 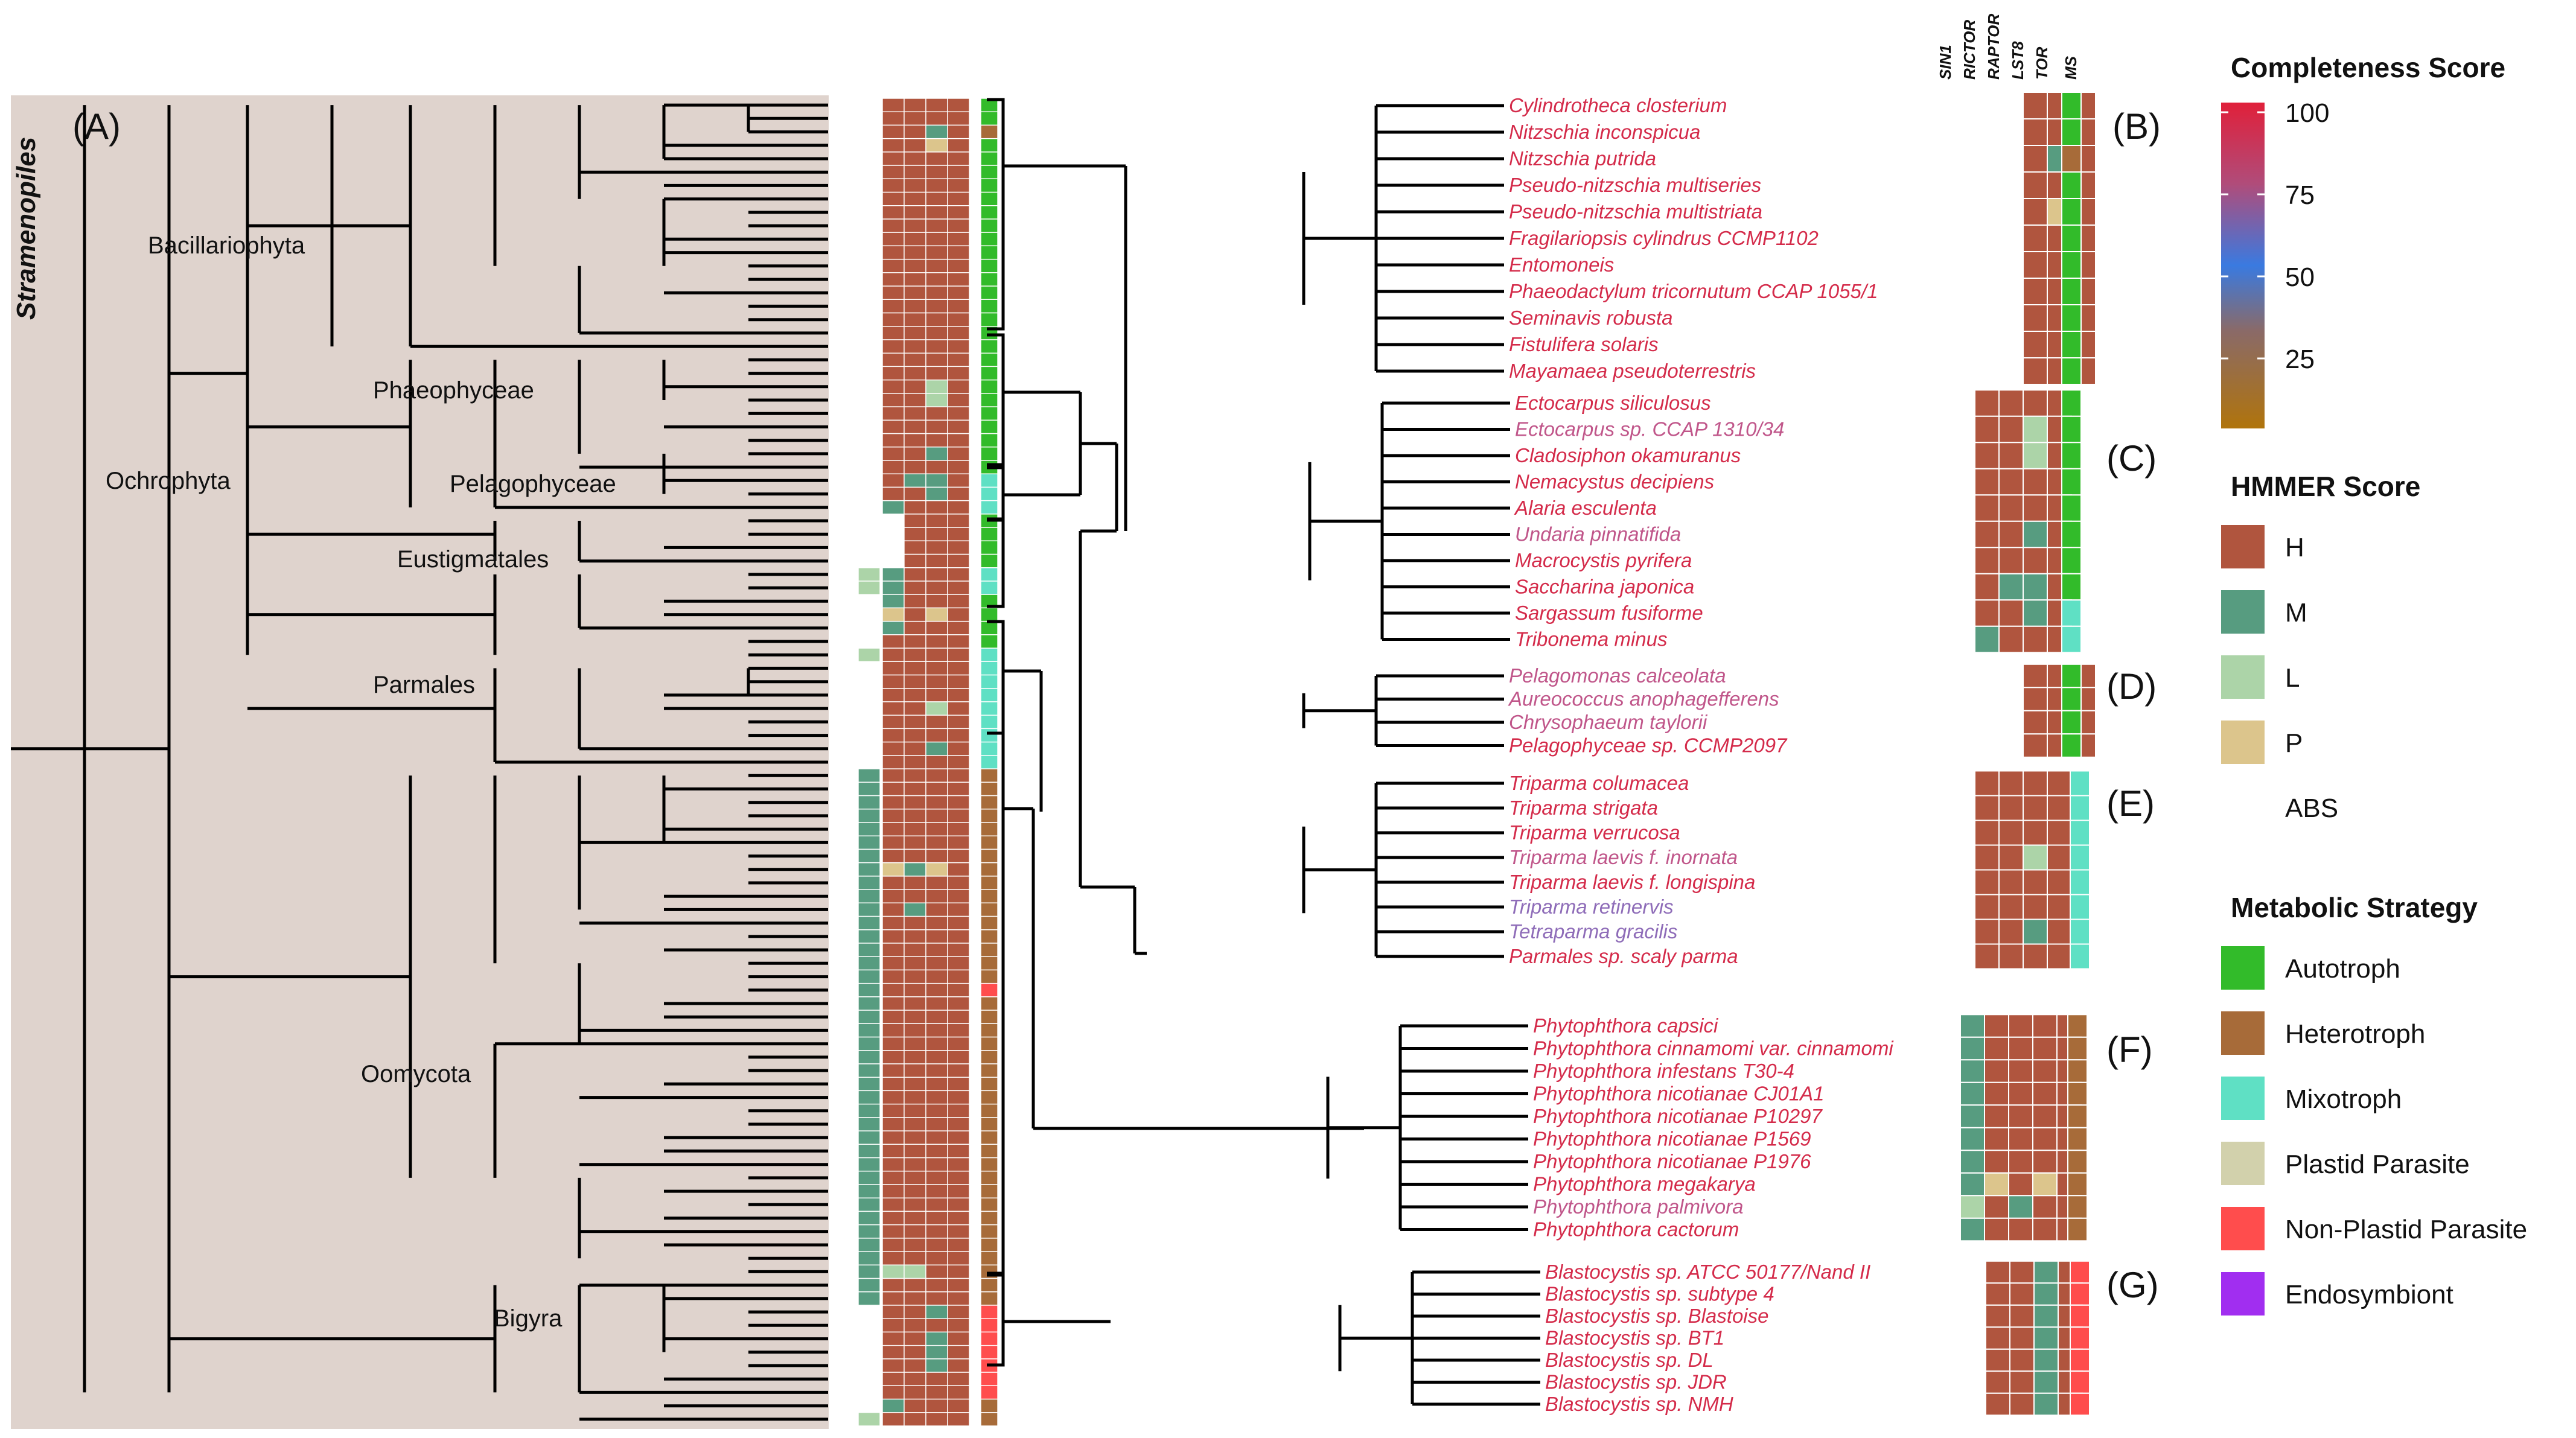 What do you see at coordinates (1629, 1360) in the screenshot?
I see `species-label: Blastocystis sp. DL` at bounding box center [1629, 1360].